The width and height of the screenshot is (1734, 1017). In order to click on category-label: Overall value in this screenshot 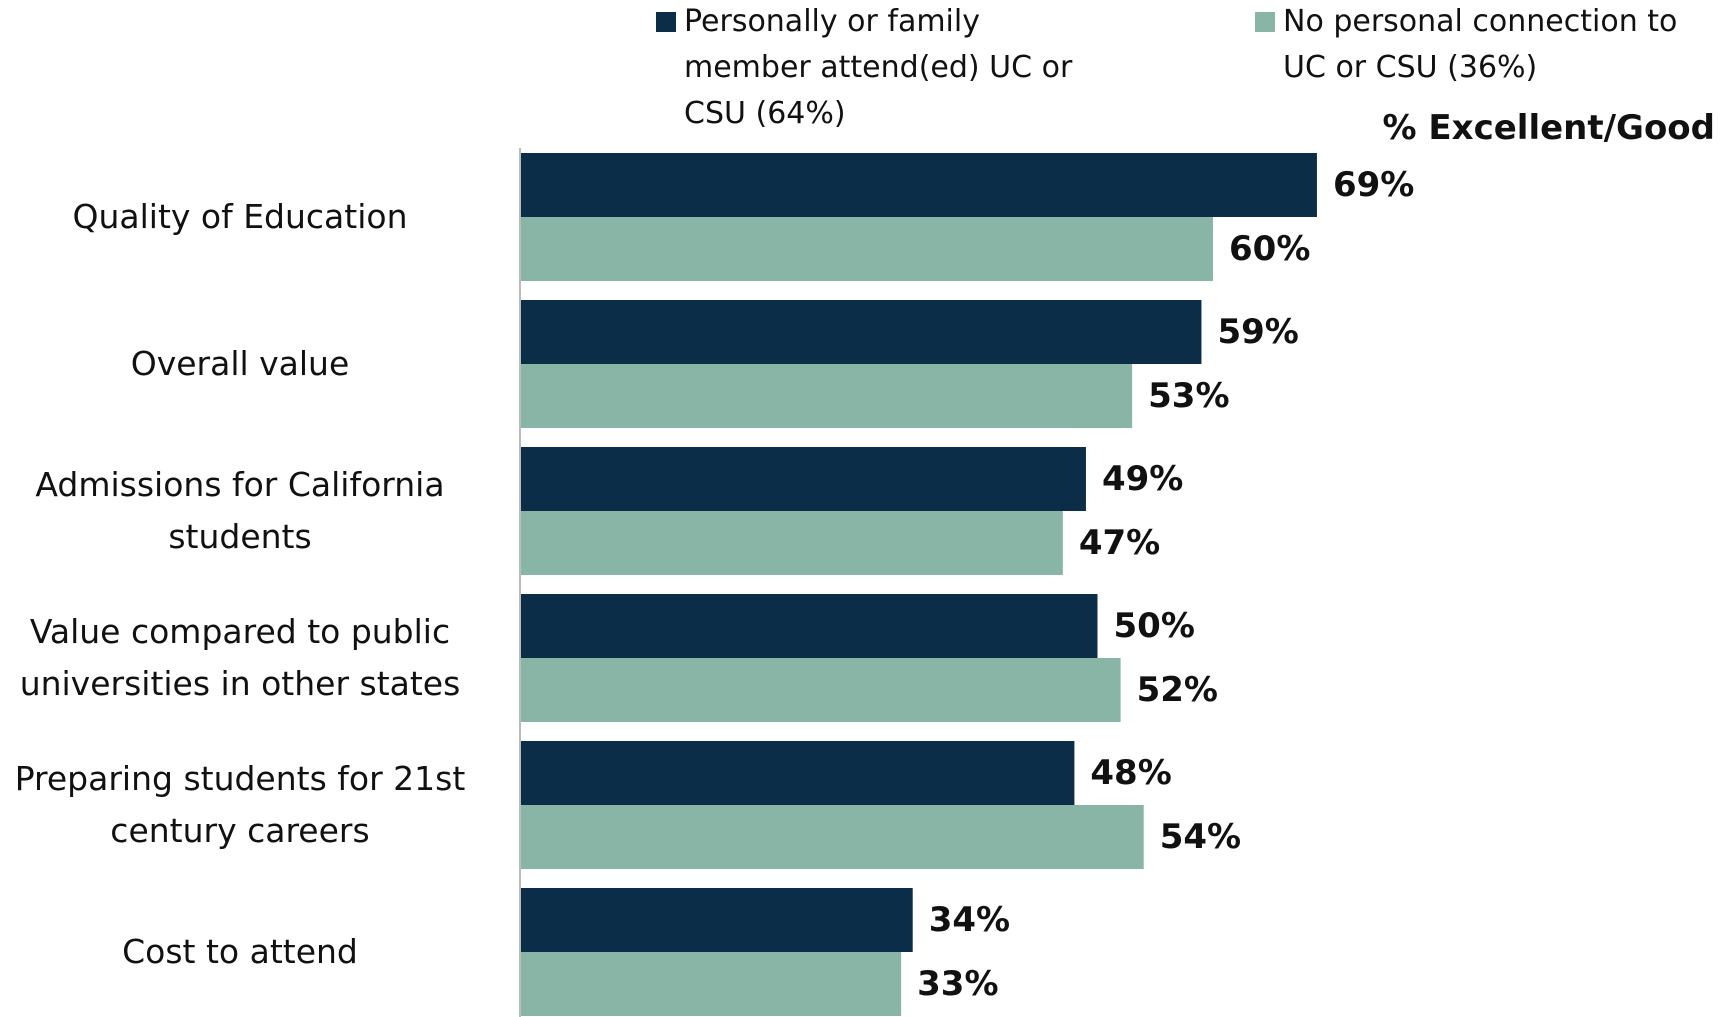, I will do `click(240, 363)`.